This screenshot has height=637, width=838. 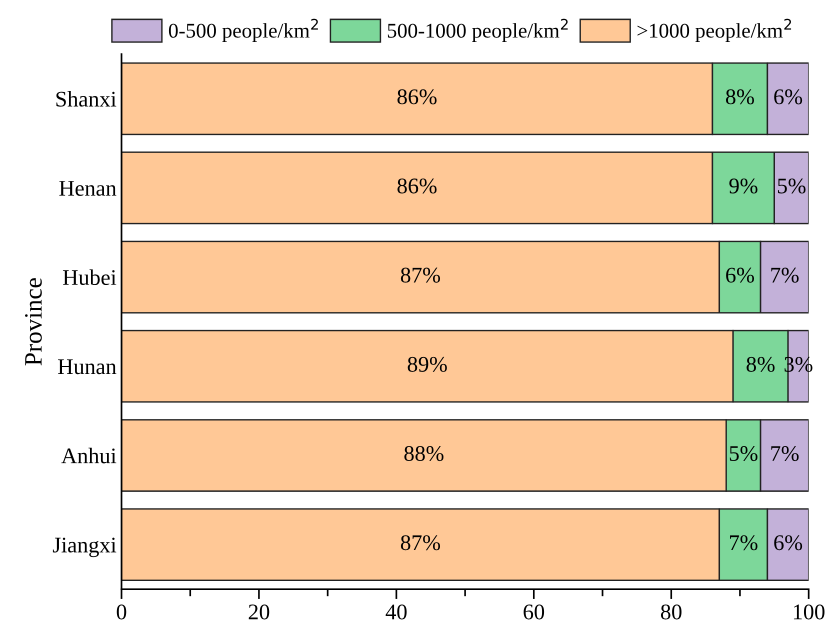 I want to click on x-tick-label: 100, so click(x=809, y=612).